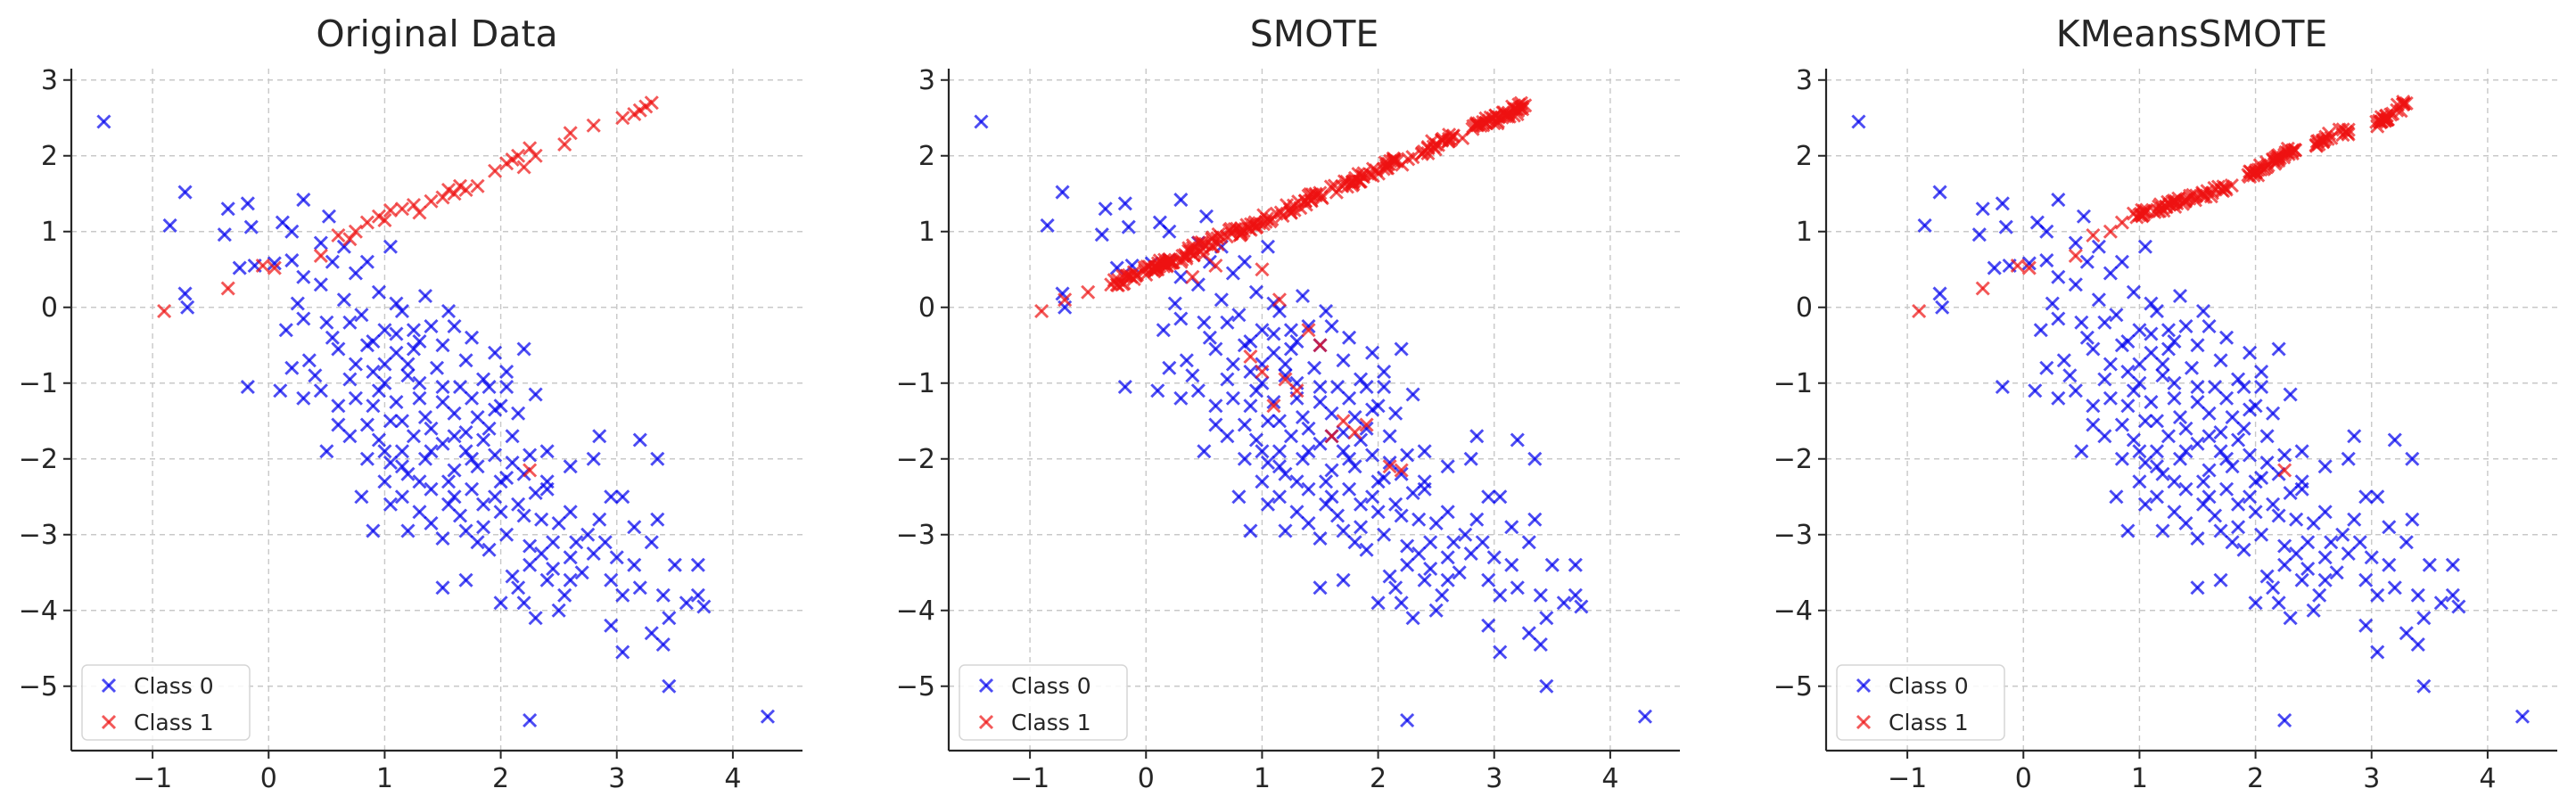  Describe the element at coordinates (915, 686) in the screenshot. I see `y-tick-label: −5` at that location.